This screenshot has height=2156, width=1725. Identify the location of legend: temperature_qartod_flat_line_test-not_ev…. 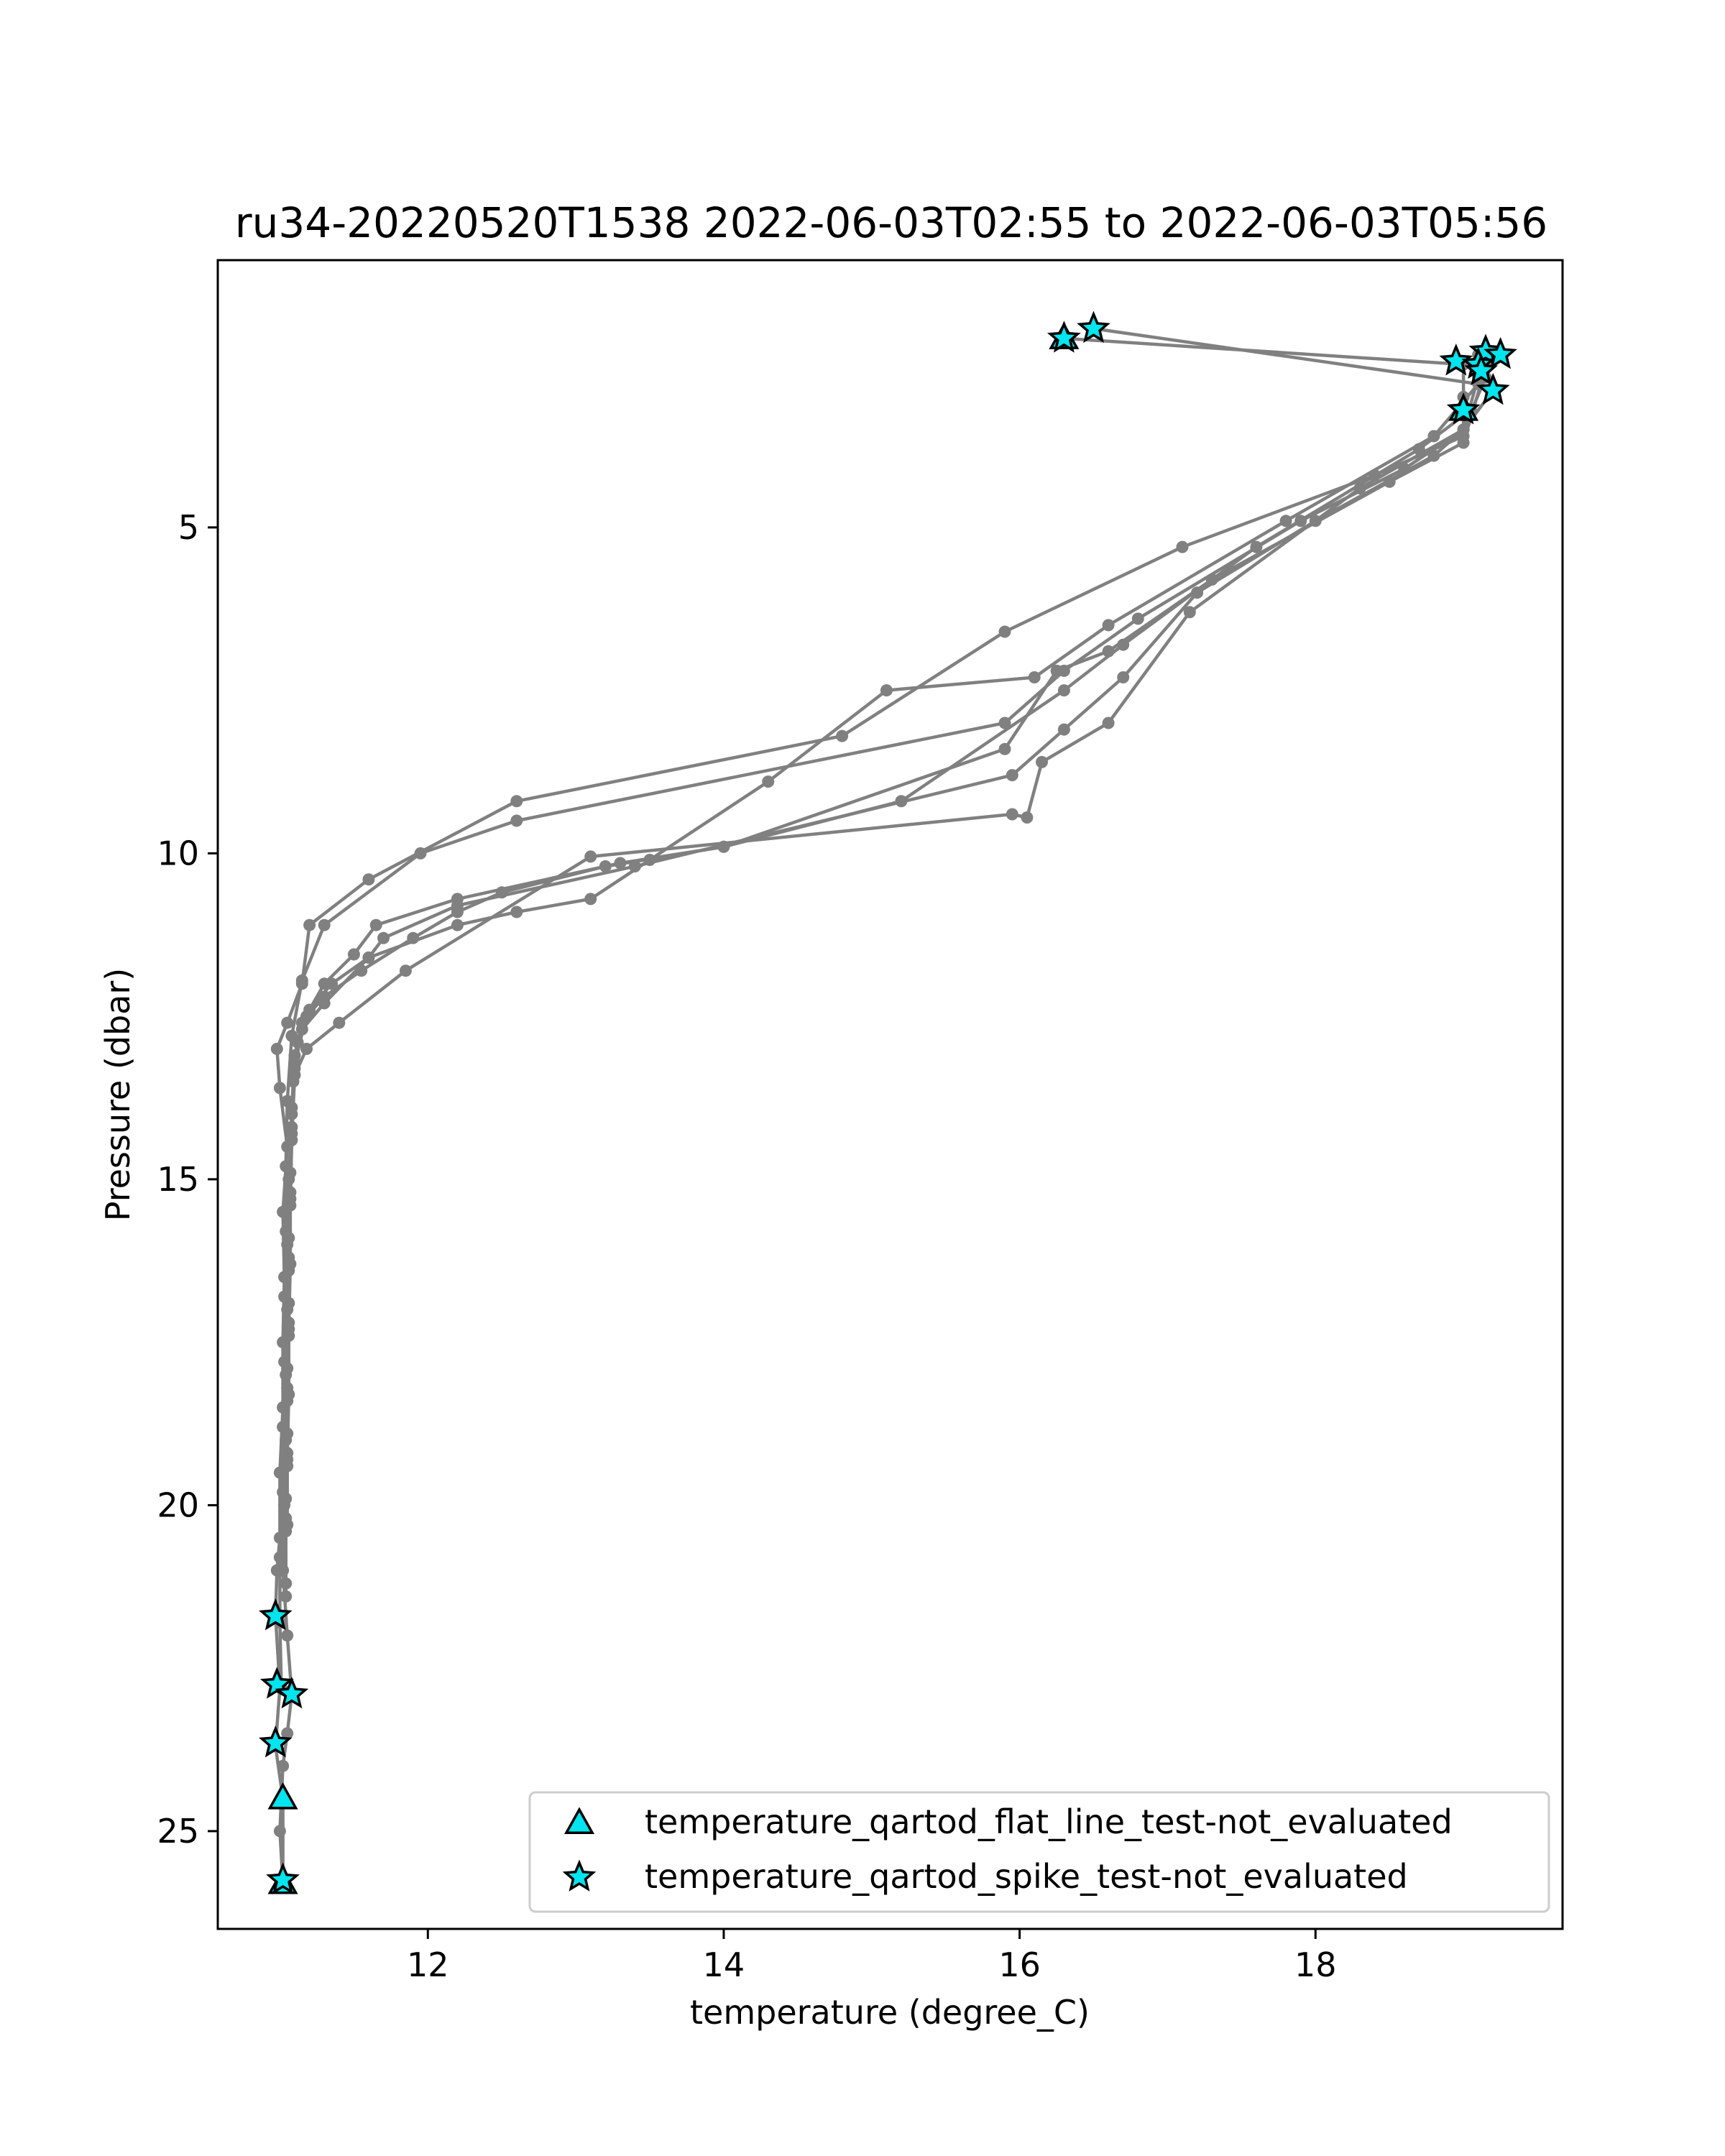
(1039, 1852).